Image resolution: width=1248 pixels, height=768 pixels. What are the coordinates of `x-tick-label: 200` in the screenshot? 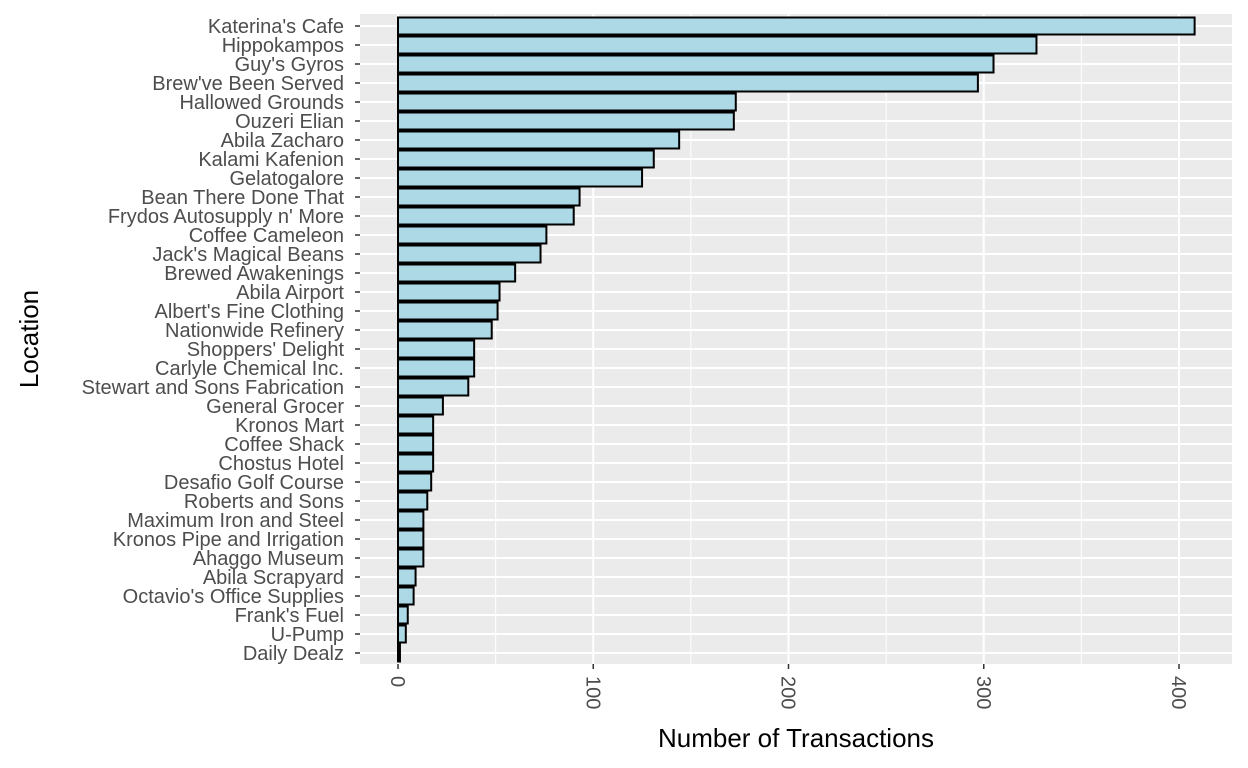 It's located at (788, 692).